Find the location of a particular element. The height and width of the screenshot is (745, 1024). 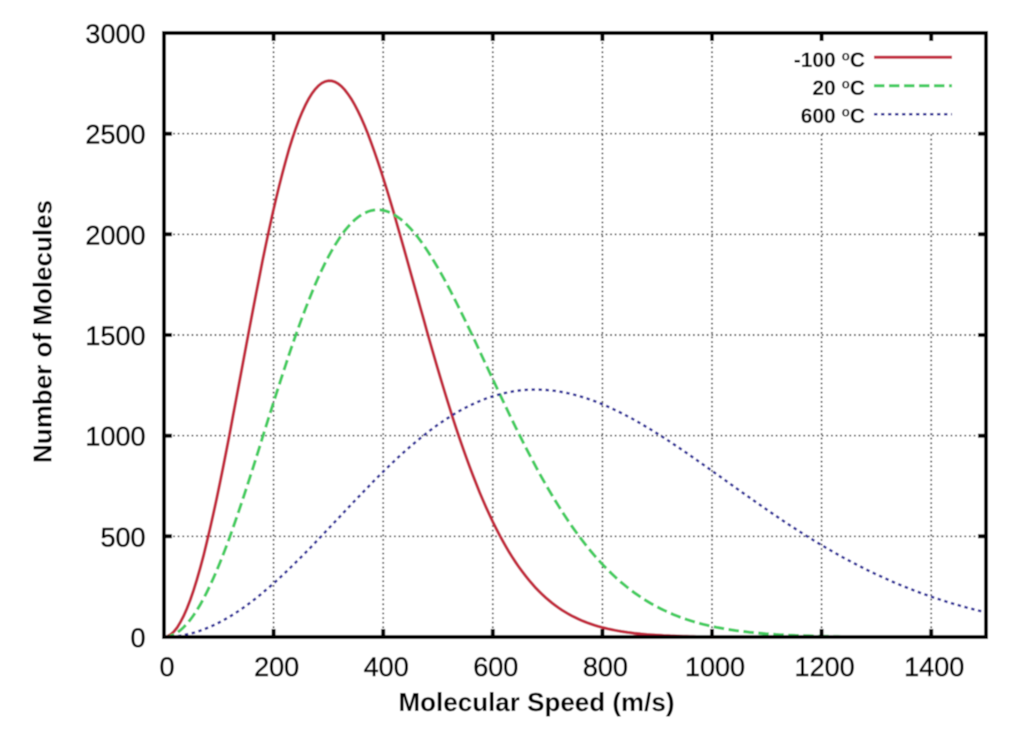

svg-text: 500 is located at coordinates (122, 537).